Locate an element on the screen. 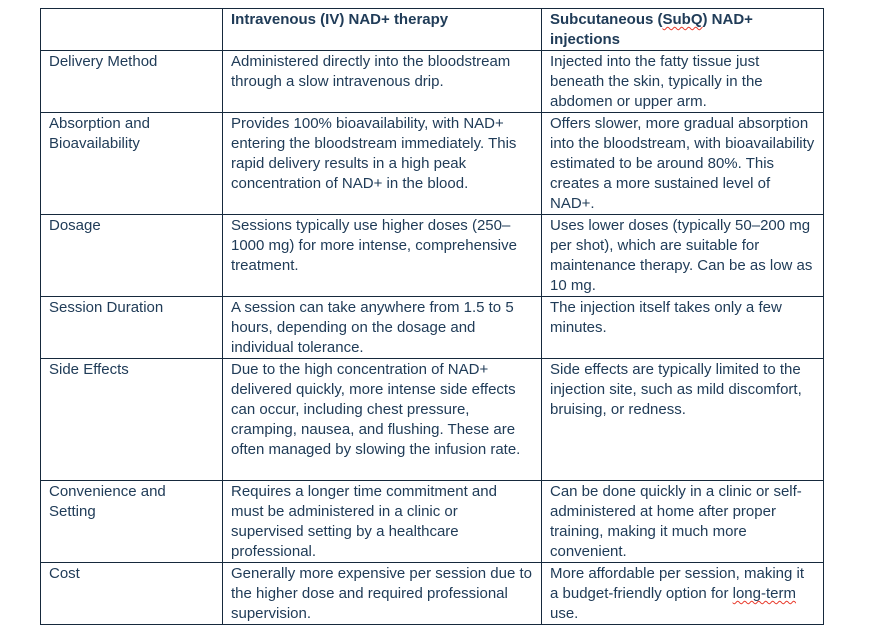 The height and width of the screenshot is (631, 877). row-label: Absorption and Bioavailability is located at coordinates (131, 163).